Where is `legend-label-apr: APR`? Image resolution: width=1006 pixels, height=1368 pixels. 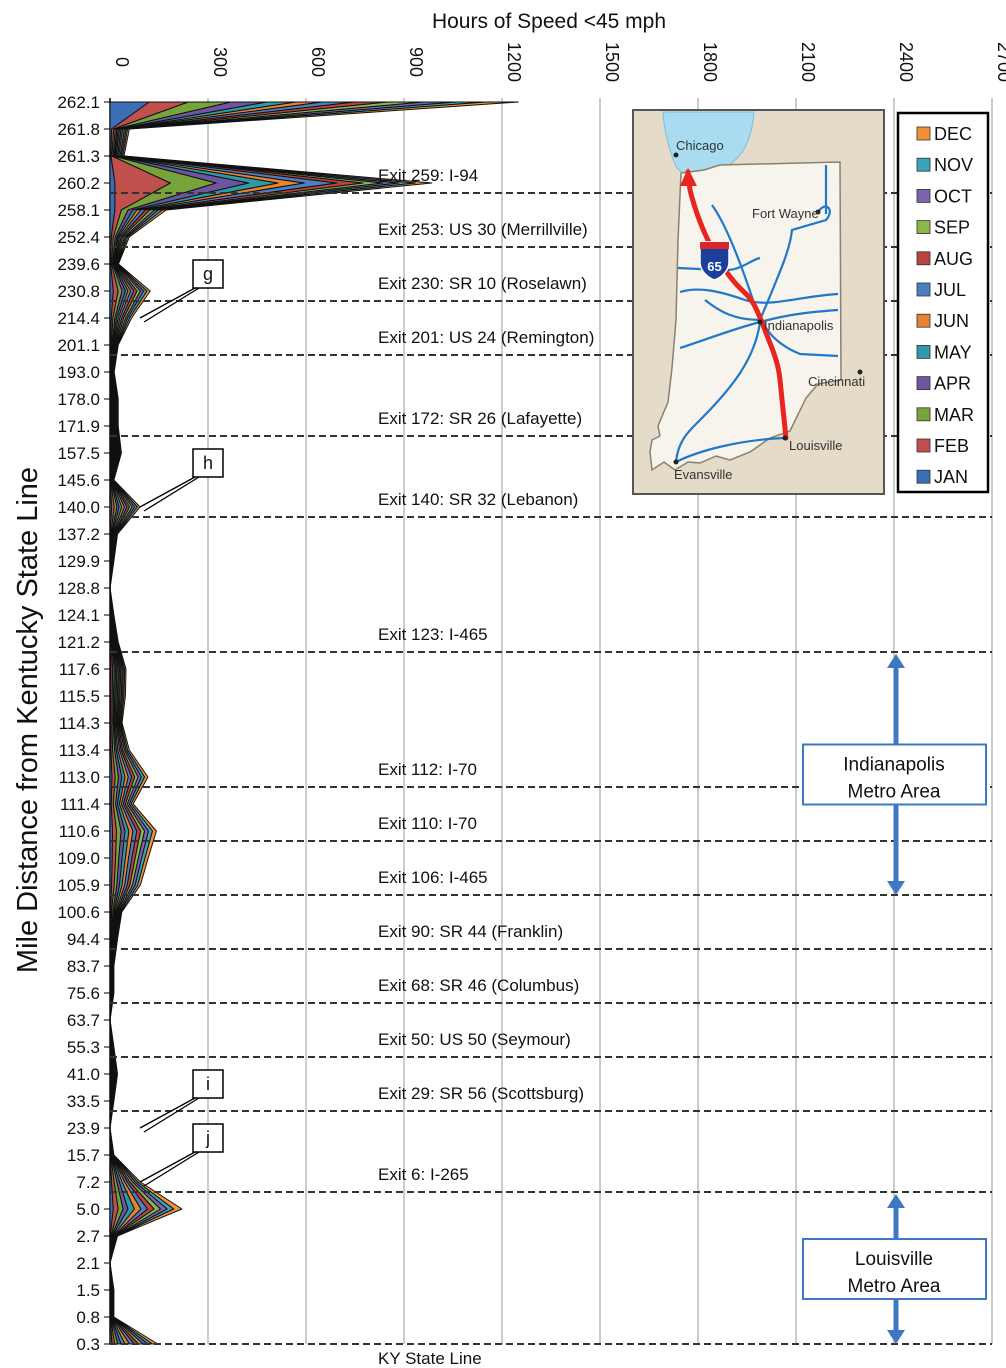
legend-label-apr: APR is located at coordinates (952, 384).